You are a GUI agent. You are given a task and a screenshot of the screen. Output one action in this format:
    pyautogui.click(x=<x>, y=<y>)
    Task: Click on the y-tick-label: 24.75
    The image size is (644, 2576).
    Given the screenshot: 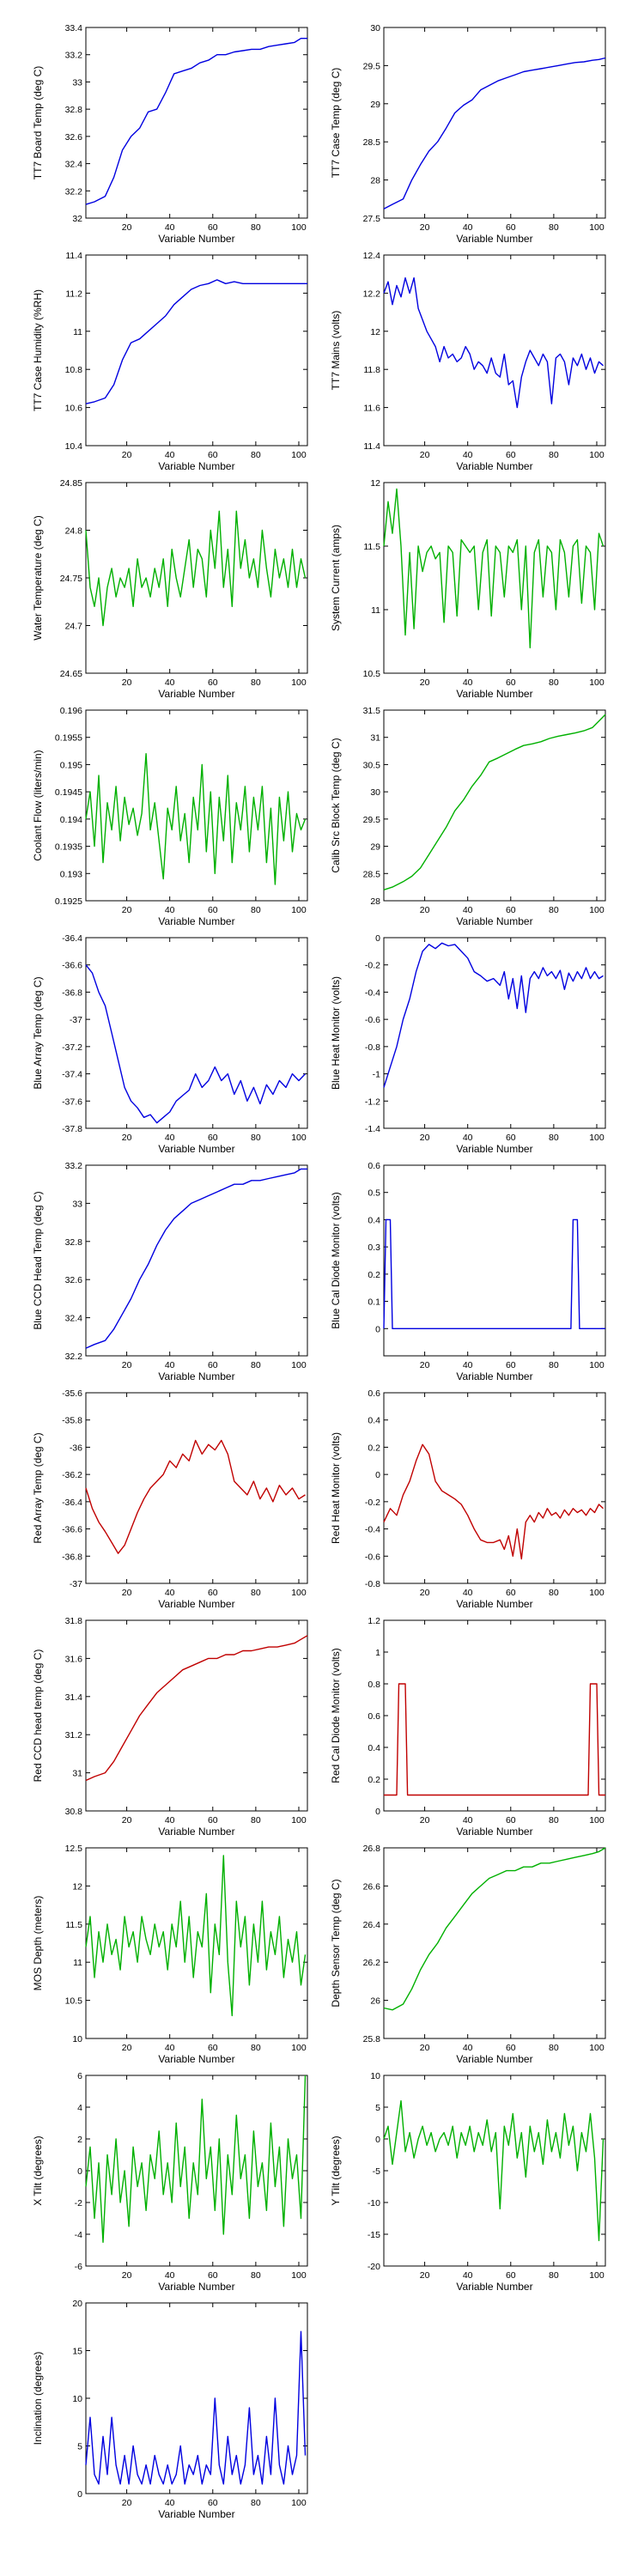 What is the action you would take?
    pyautogui.click(x=71, y=579)
    